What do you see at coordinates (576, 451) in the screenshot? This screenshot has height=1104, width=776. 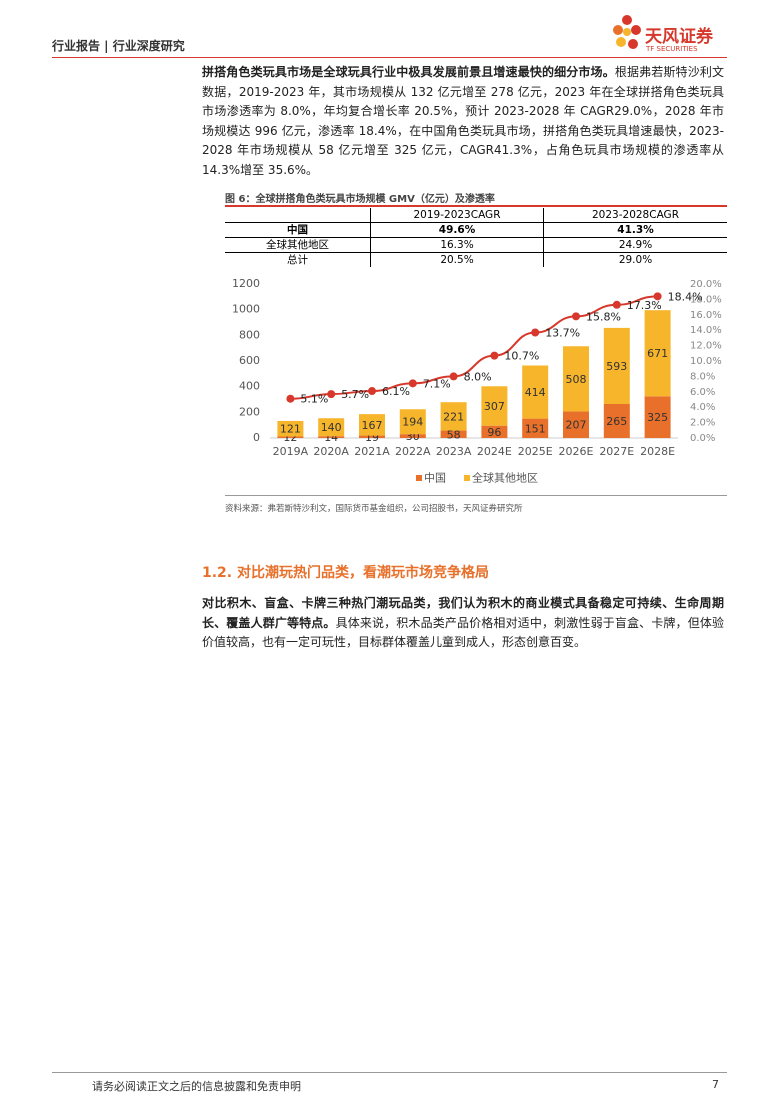 I see `x-tick-label: 2026E` at bounding box center [576, 451].